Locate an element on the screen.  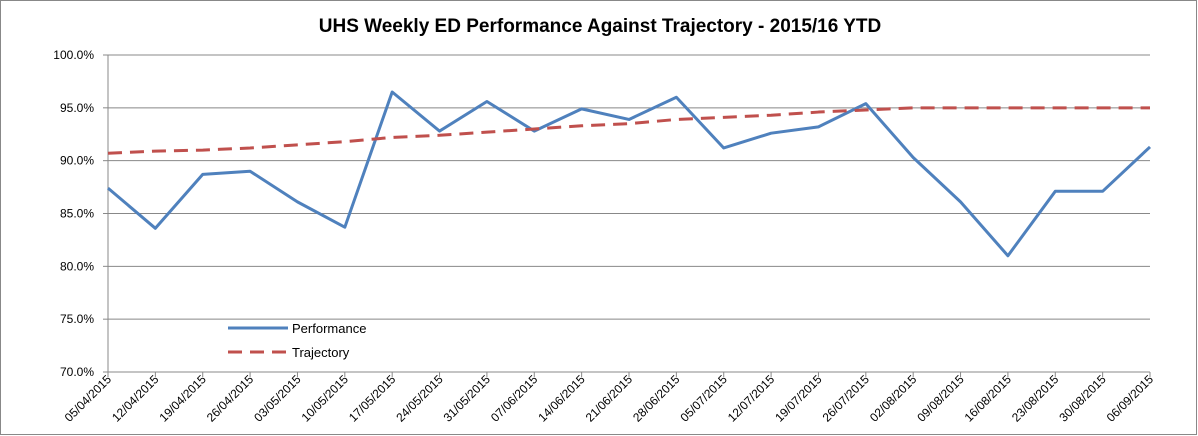
y-tick-label: 100.0% is located at coordinates (73, 55).